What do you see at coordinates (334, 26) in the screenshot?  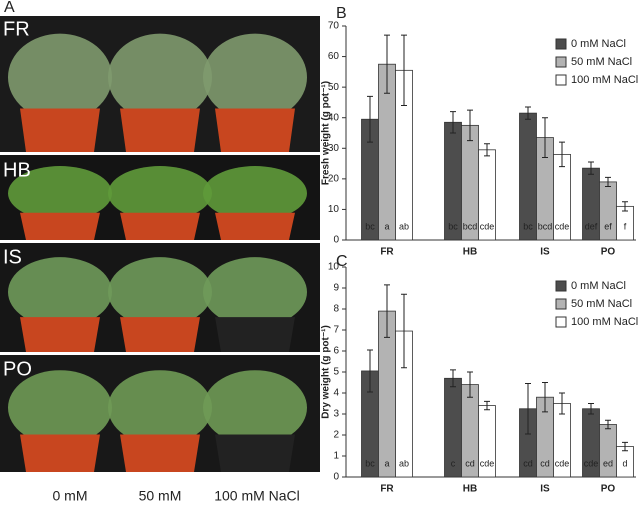 I see `y-tick-label: 70` at bounding box center [334, 26].